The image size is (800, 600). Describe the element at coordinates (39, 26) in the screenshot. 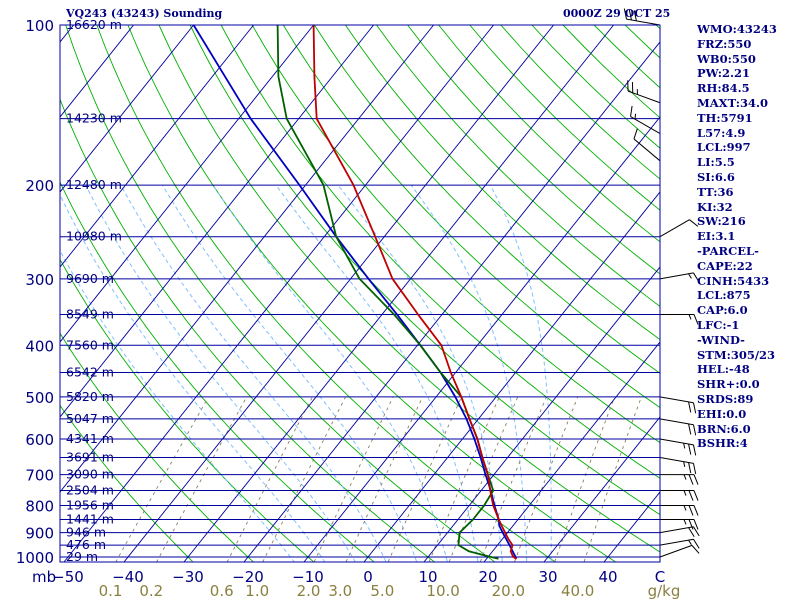

I see `pressure-tick-label: 100` at that location.